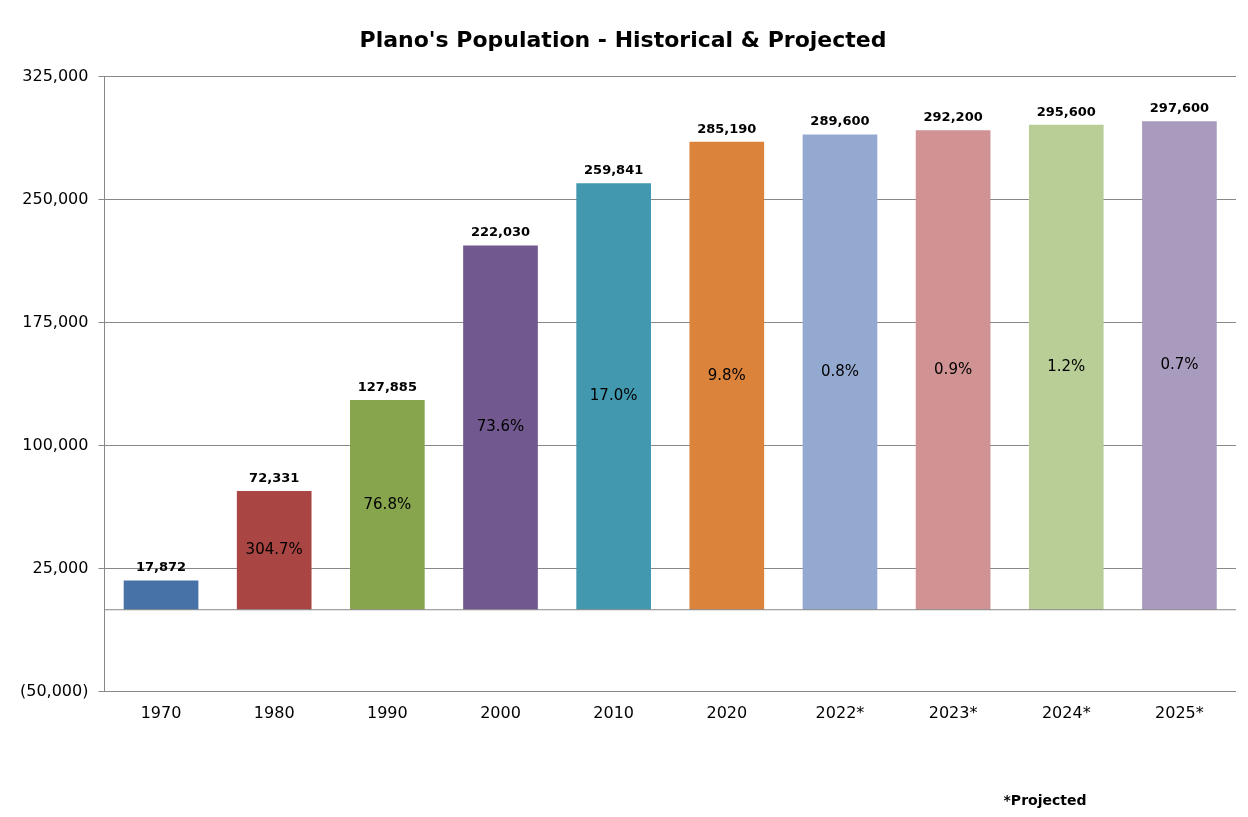  What do you see at coordinates (1066, 712) in the screenshot?
I see `x-tick-label: 2024*` at bounding box center [1066, 712].